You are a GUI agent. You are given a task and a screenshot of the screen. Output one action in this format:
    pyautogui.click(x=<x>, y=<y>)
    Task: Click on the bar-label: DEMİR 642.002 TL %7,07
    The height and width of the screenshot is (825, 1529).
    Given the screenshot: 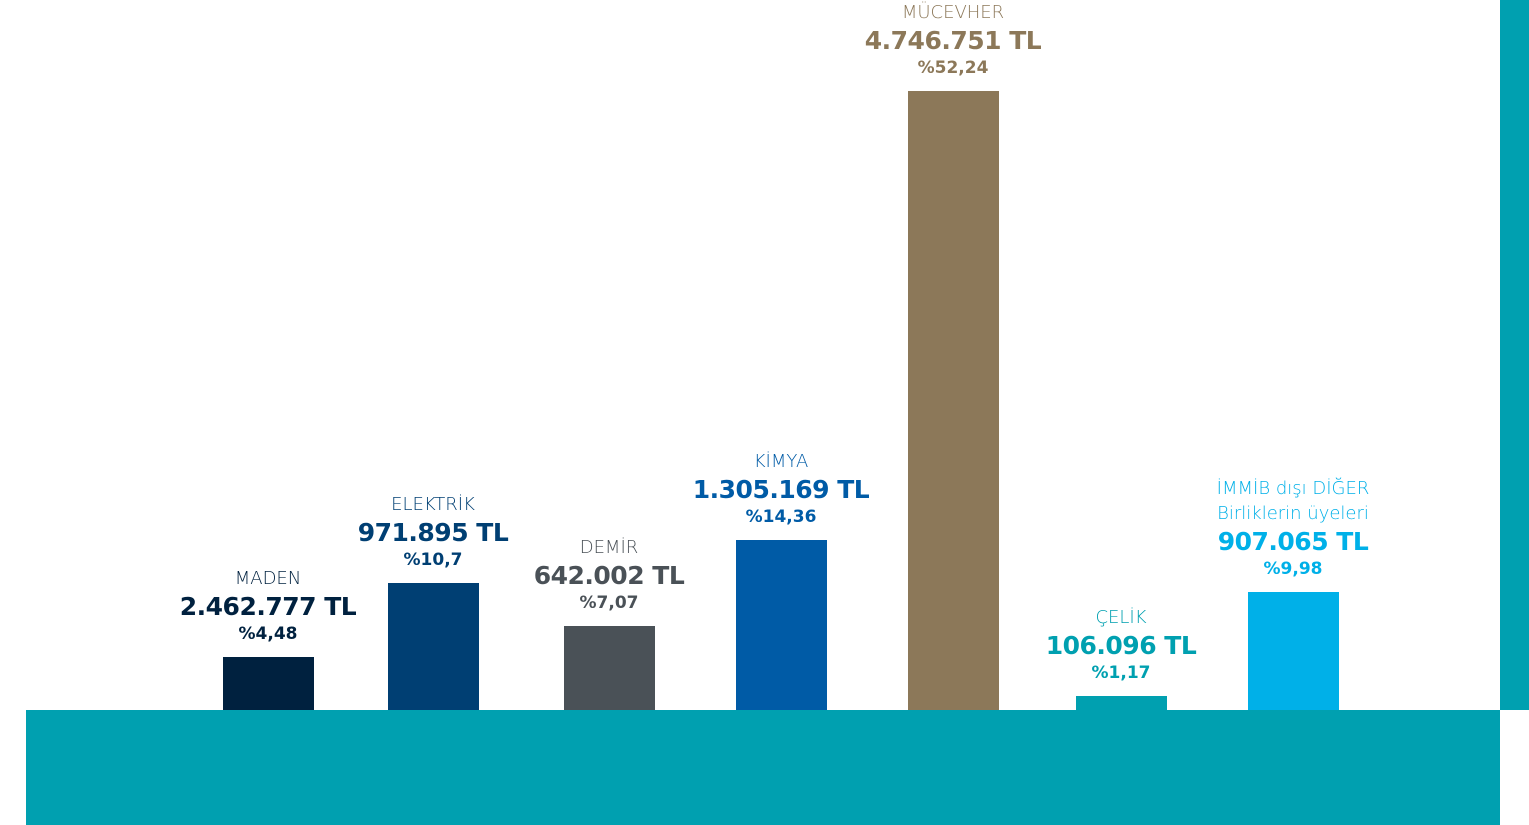 What is the action you would take?
    pyautogui.click(x=609, y=574)
    